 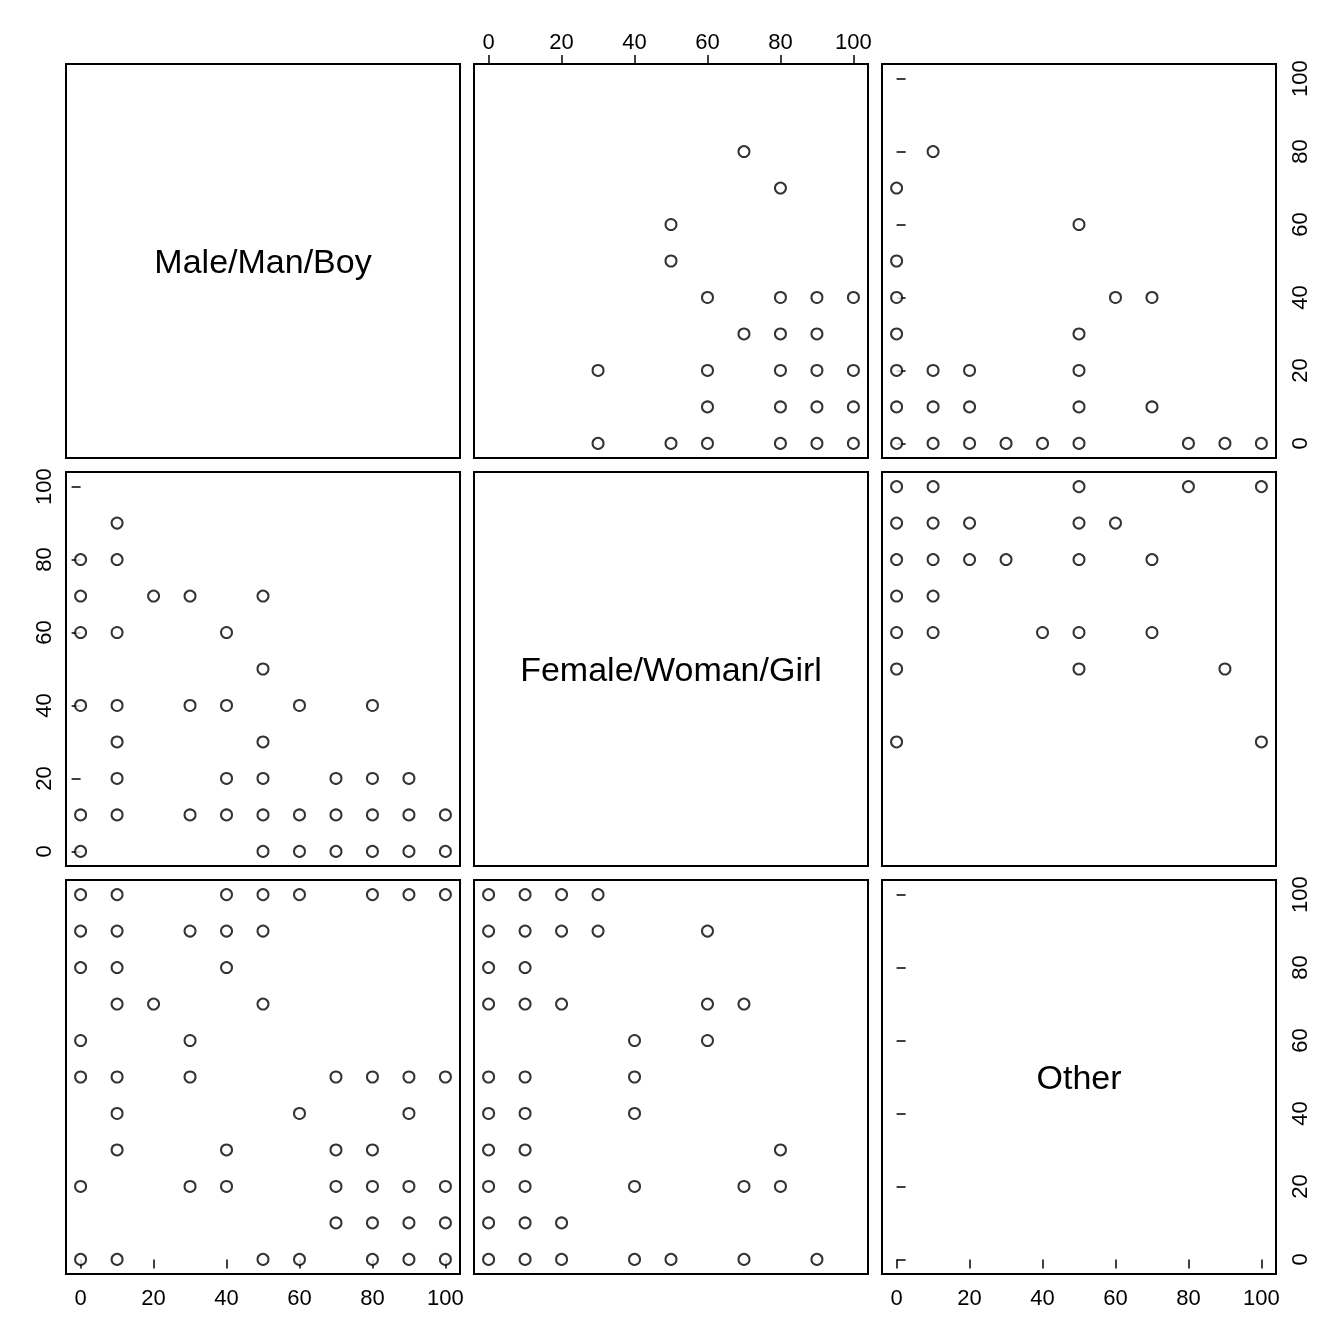 I want to click on x-tick-label: 20, so click(x=969, y=1297).